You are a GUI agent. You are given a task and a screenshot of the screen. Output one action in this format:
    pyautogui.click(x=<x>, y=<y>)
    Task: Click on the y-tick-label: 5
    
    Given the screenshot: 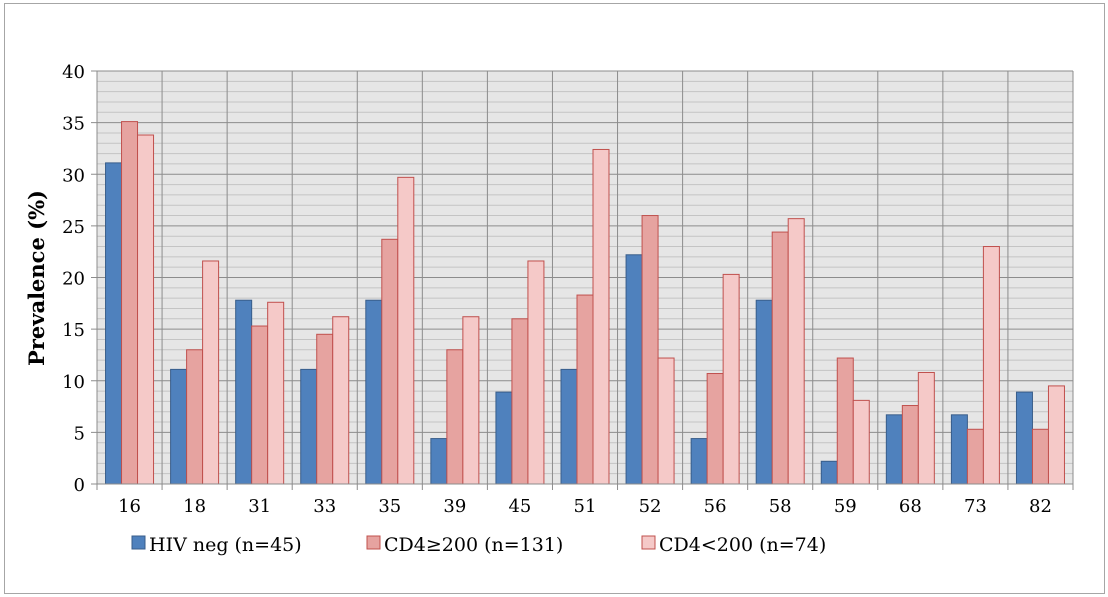 What is the action you would take?
    pyautogui.click(x=79, y=433)
    